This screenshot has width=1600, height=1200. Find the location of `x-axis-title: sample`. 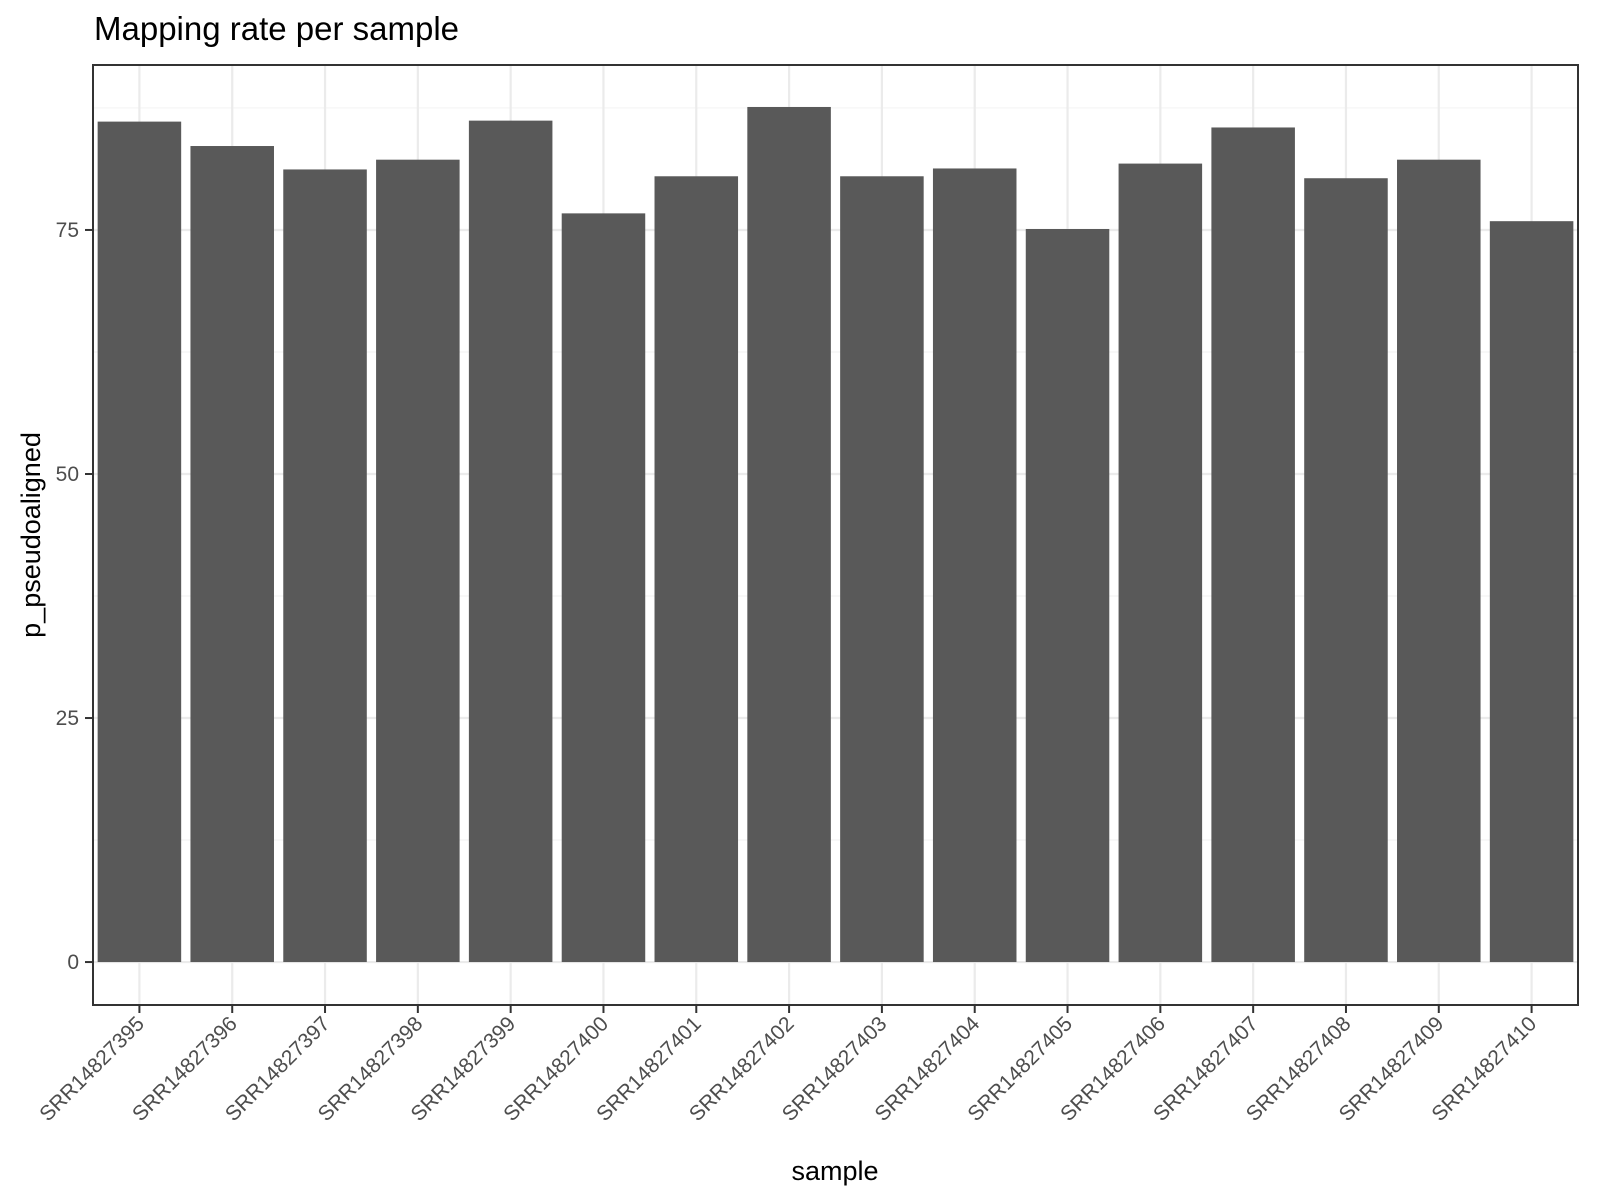

x-axis-title: sample is located at coordinates (834, 1171).